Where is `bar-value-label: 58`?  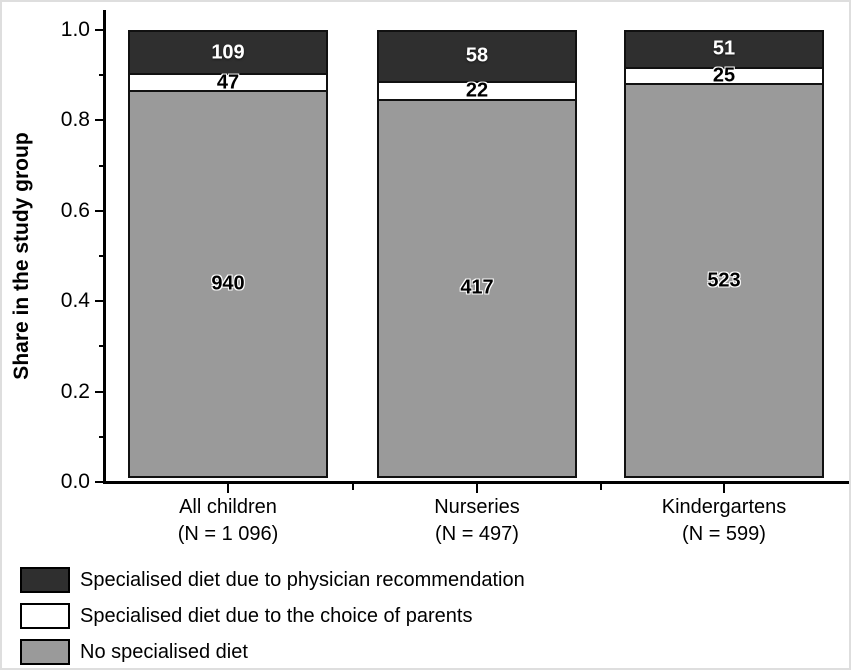
bar-value-label: 58 is located at coordinates (477, 55).